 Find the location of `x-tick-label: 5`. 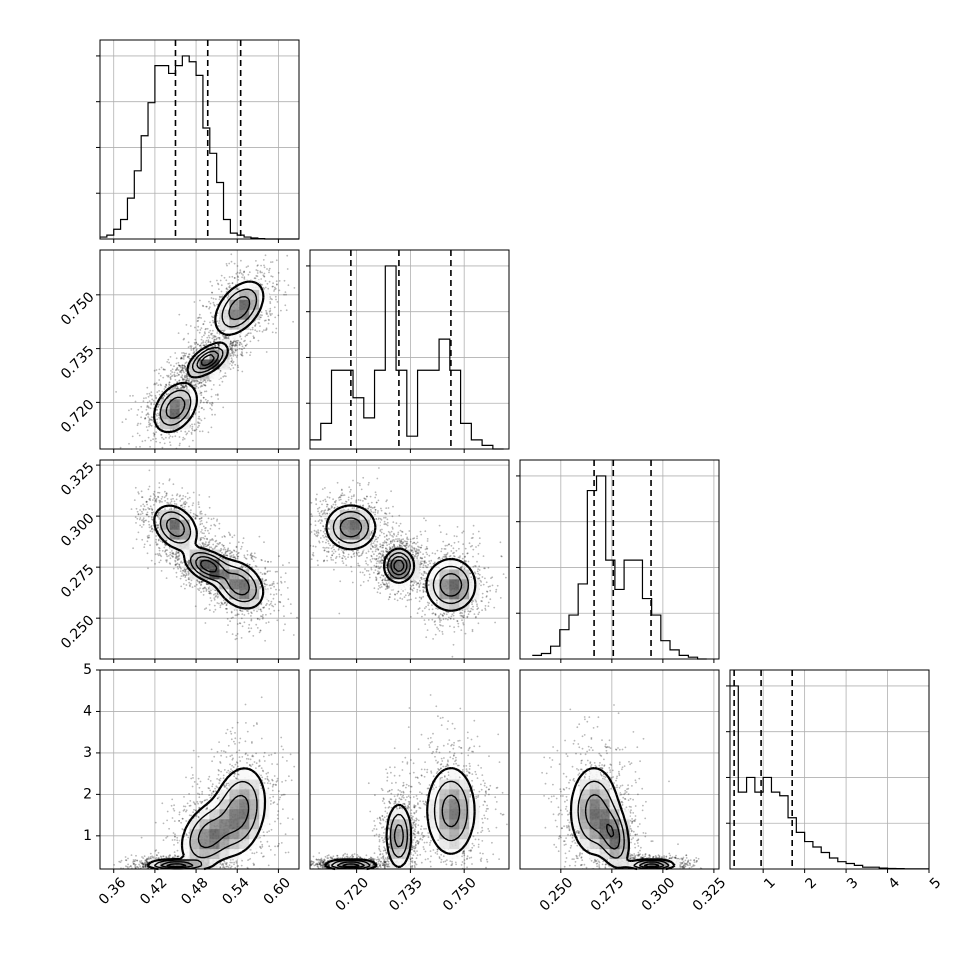

x-tick-label: 5 is located at coordinates (936, 884).